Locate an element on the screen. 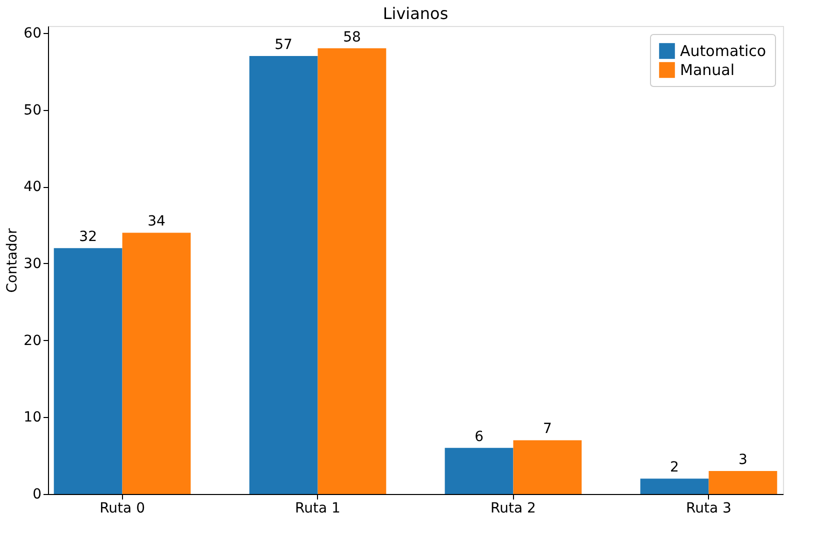  y-tick-label: 40 is located at coordinates (33, 187).